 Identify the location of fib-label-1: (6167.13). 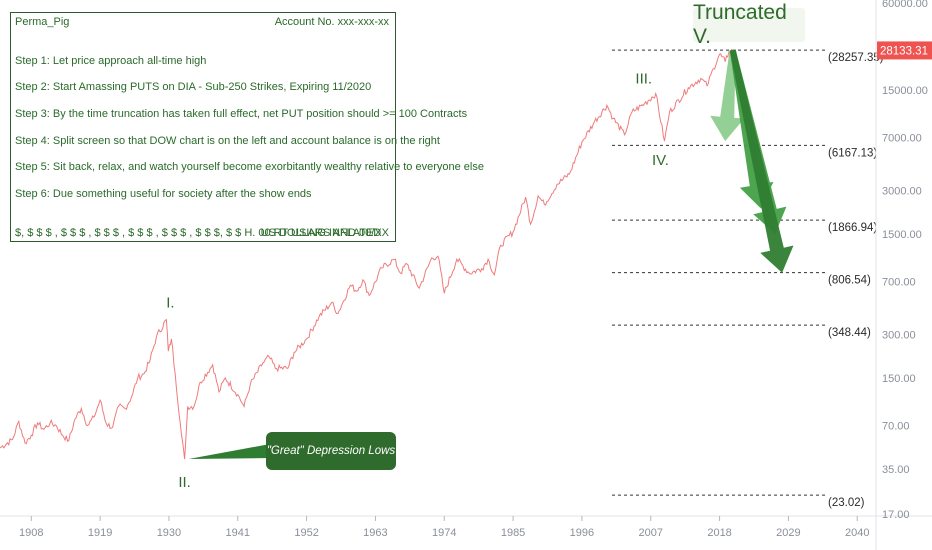
(852, 153).